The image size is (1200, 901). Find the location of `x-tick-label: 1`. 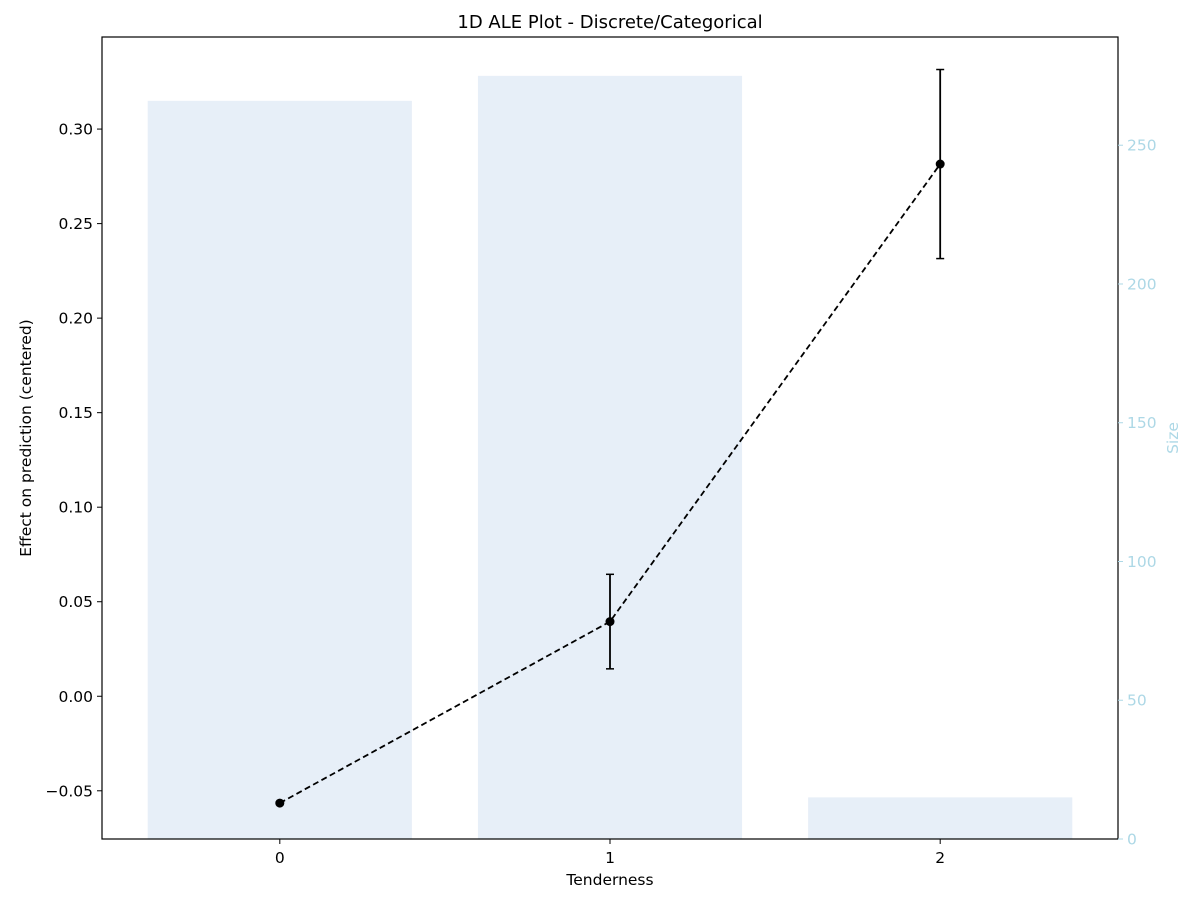

x-tick-label: 1 is located at coordinates (610, 858).